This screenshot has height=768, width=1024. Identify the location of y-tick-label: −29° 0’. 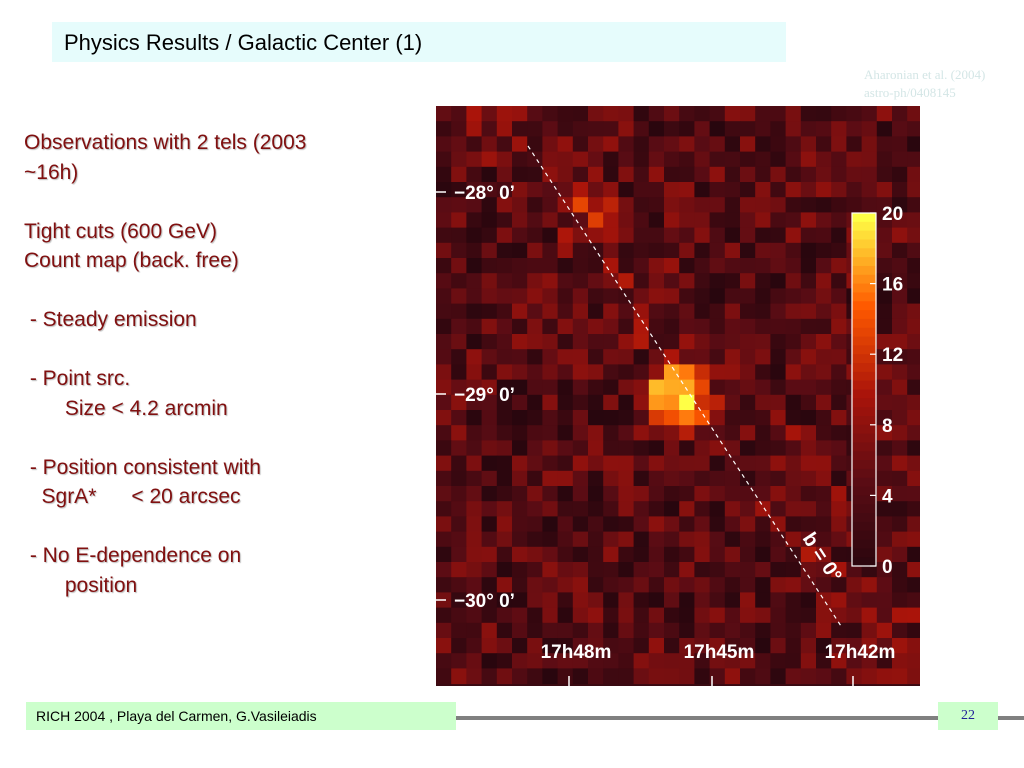
(484, 395).